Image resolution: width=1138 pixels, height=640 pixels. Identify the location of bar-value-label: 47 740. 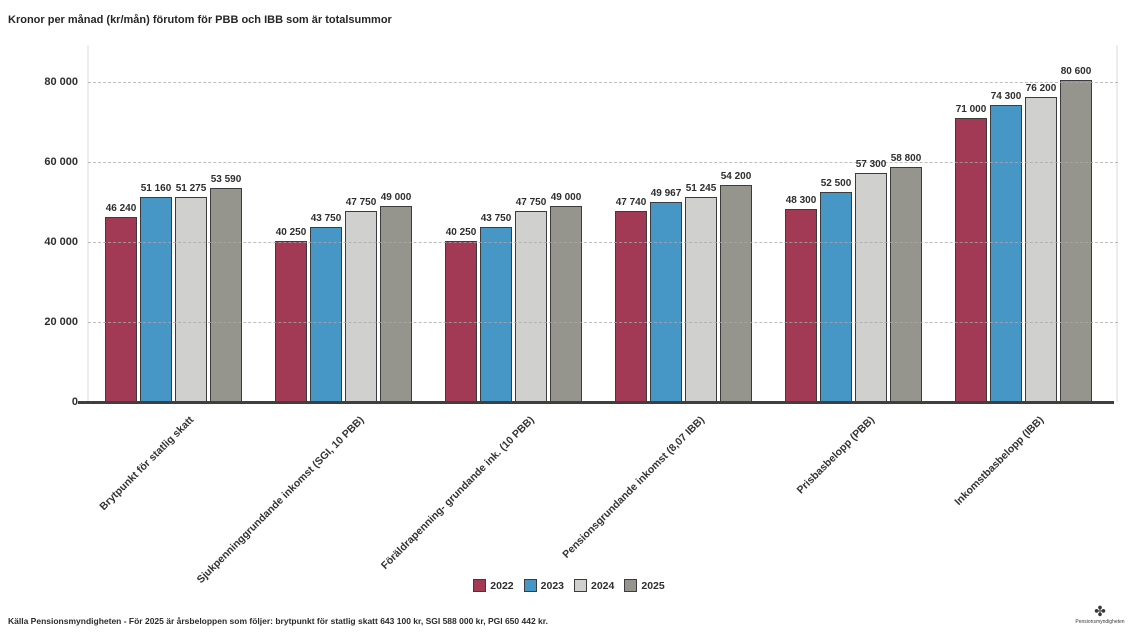
(631, 202).